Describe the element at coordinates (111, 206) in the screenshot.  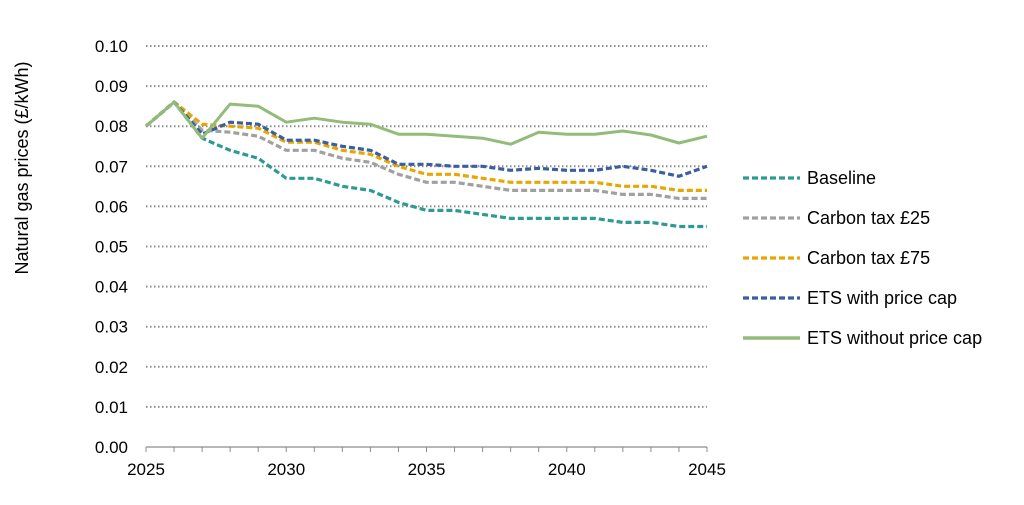
I see `y-tick-label: 0.06` at that location.